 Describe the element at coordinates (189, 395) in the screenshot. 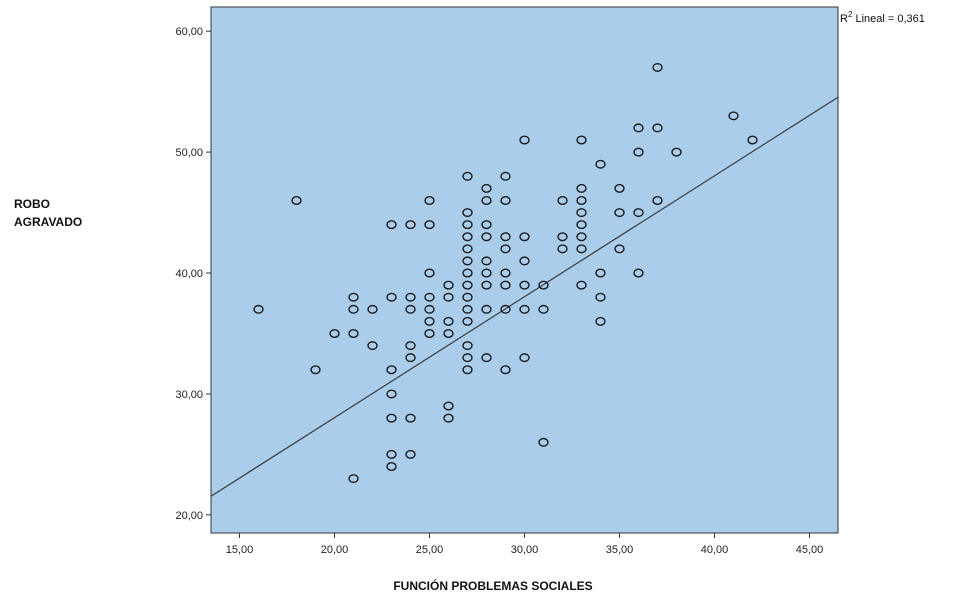

I see `y-tick-label: 30,00` at that location.